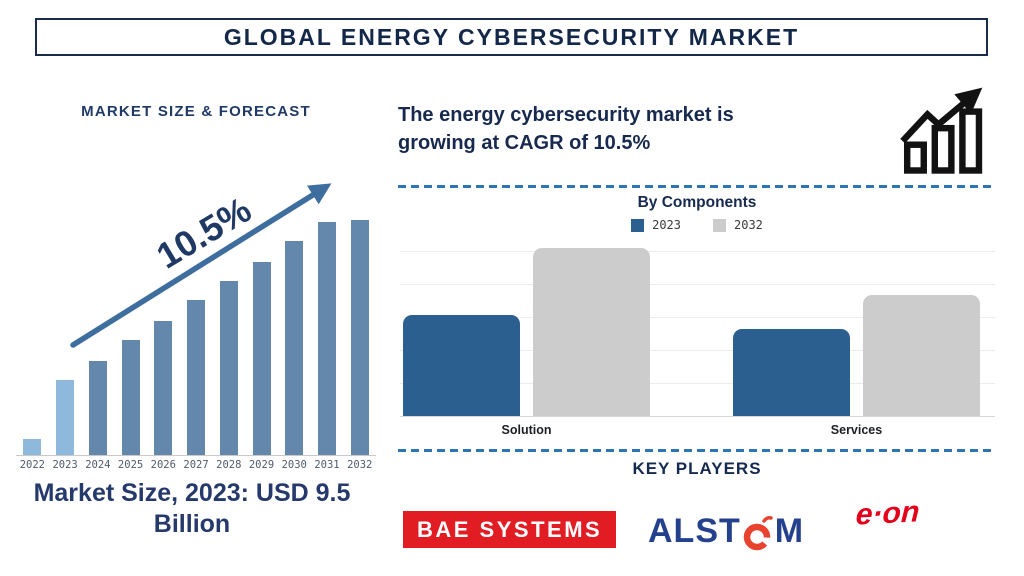 The image size is (1024, 576). Describe the element at coordinates (789, 530) in the screenshot. I see `alstom-logo-text-post: M` at that location.